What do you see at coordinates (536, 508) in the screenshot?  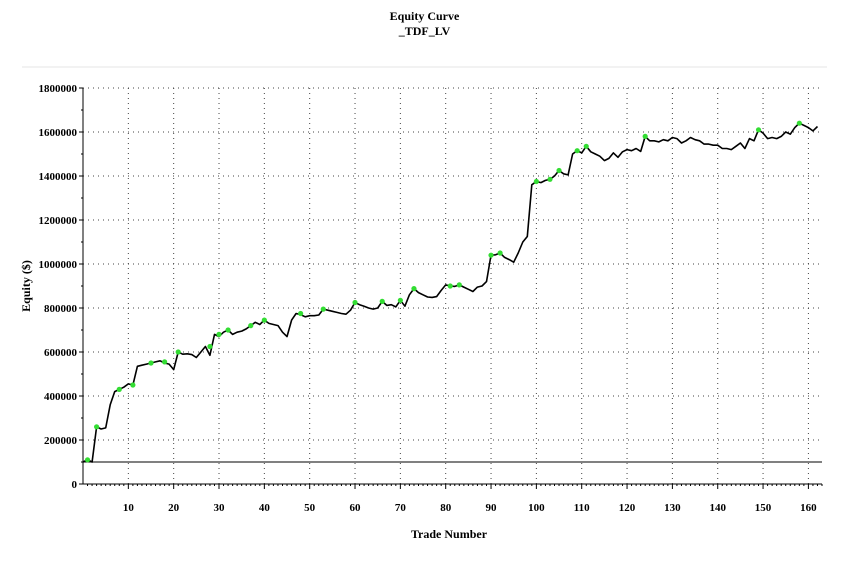 I see `x-tick-label: 100` at bounding box center [536, 508].